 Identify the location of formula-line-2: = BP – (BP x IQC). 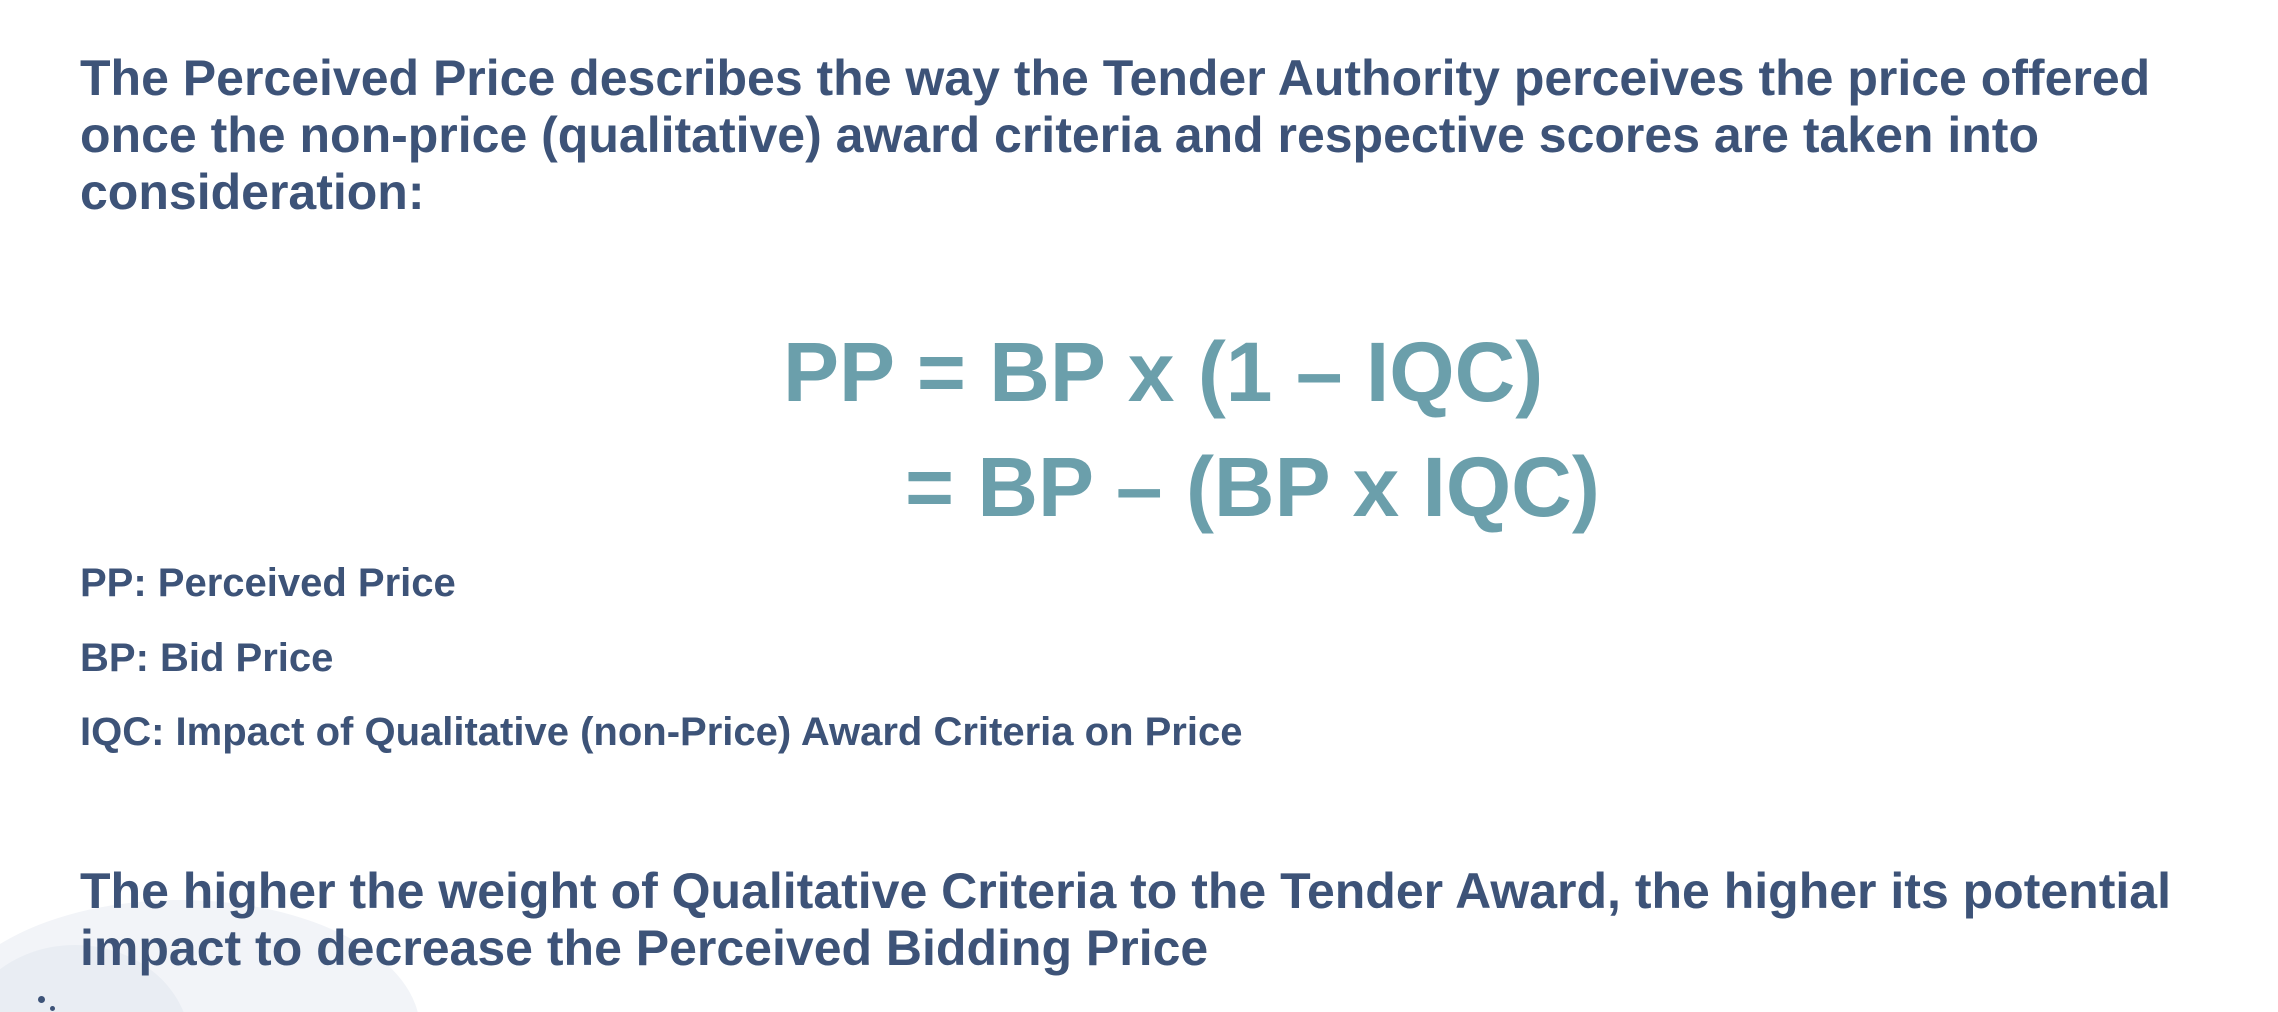
(1252, 487).